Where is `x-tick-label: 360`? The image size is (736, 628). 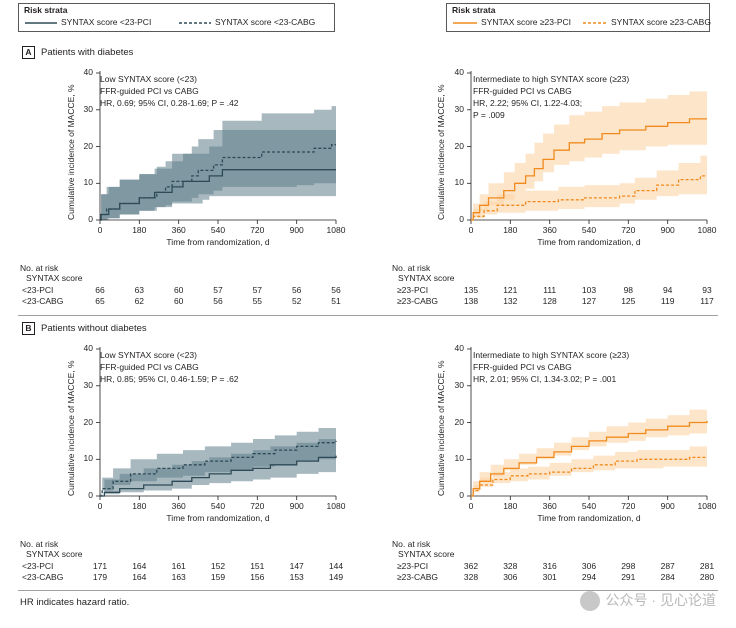
x-tick-label: 360 is located at coordinates (549, 230).